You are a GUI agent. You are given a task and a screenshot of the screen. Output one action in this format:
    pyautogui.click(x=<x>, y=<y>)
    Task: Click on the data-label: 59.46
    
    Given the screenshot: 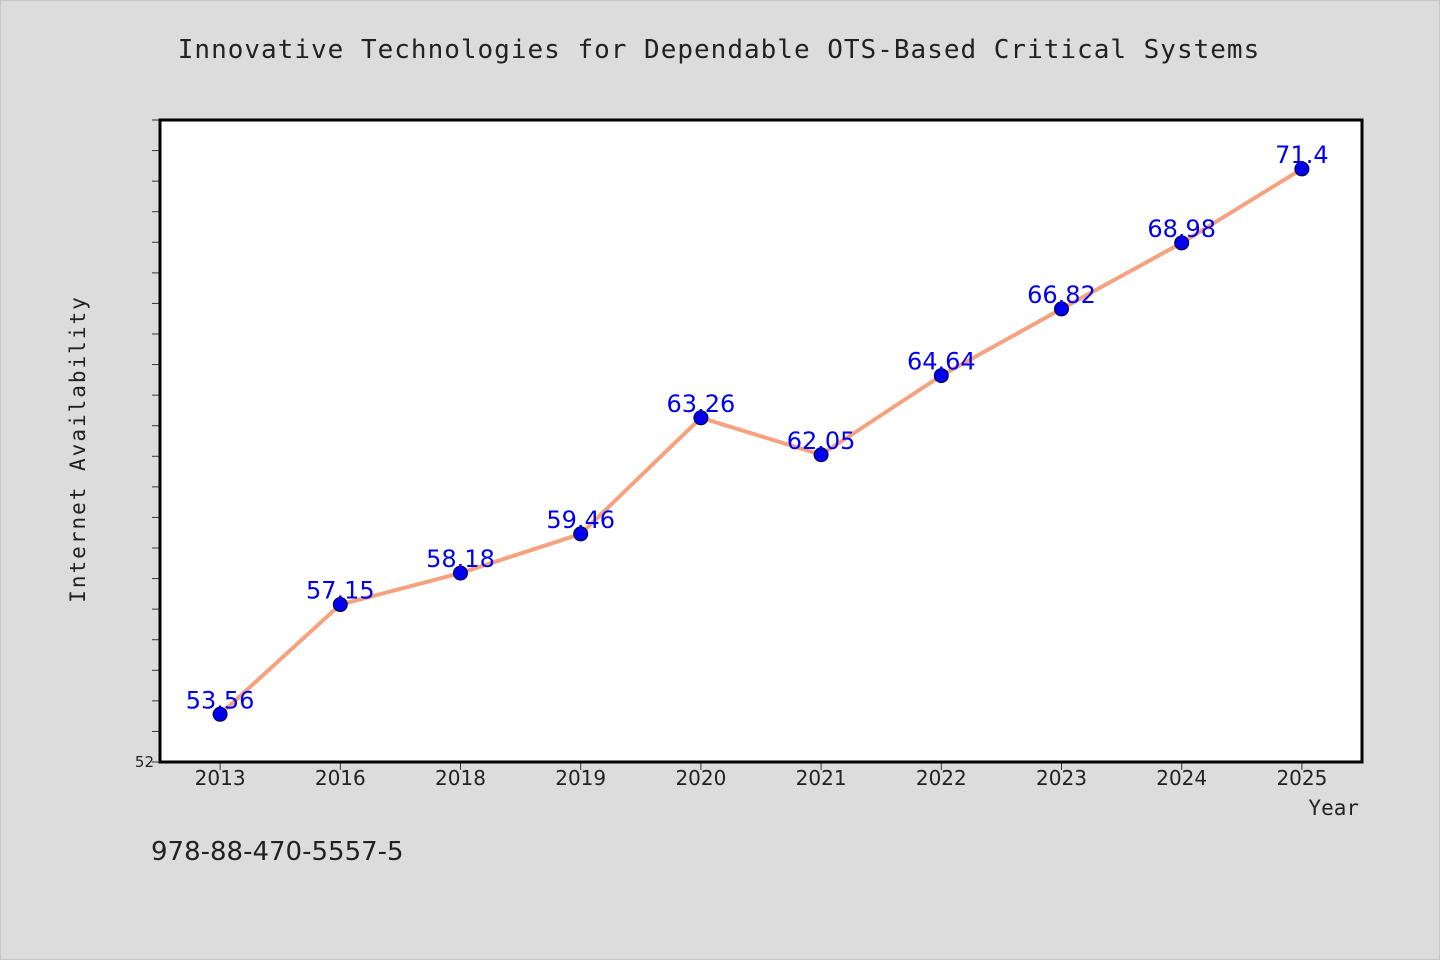 What is the action you would take?
    pyautogui.click(x=580, y=520)
    